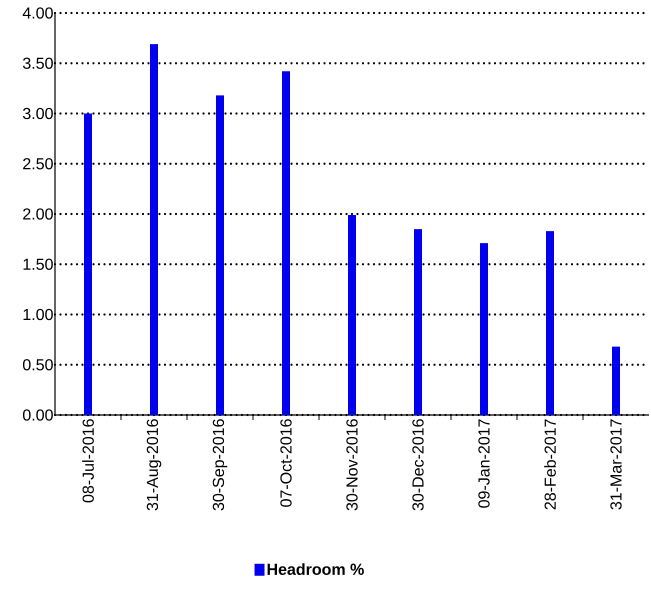 Image resolution: width=651 pixels, height=604 pixels. I want to click on legend-label: Headroom %, so click(316, 569).